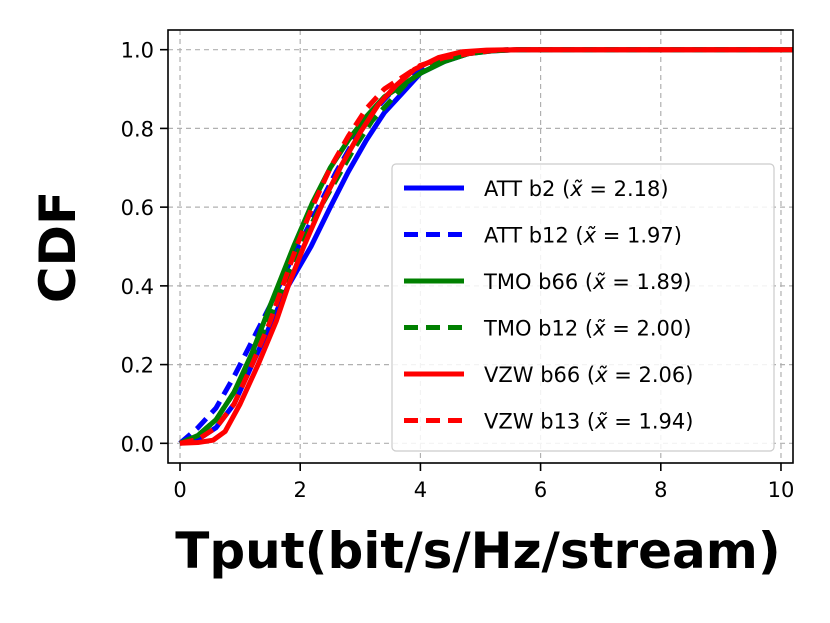  I want to click on y-tick-label: 1.0, so click(137, 51).